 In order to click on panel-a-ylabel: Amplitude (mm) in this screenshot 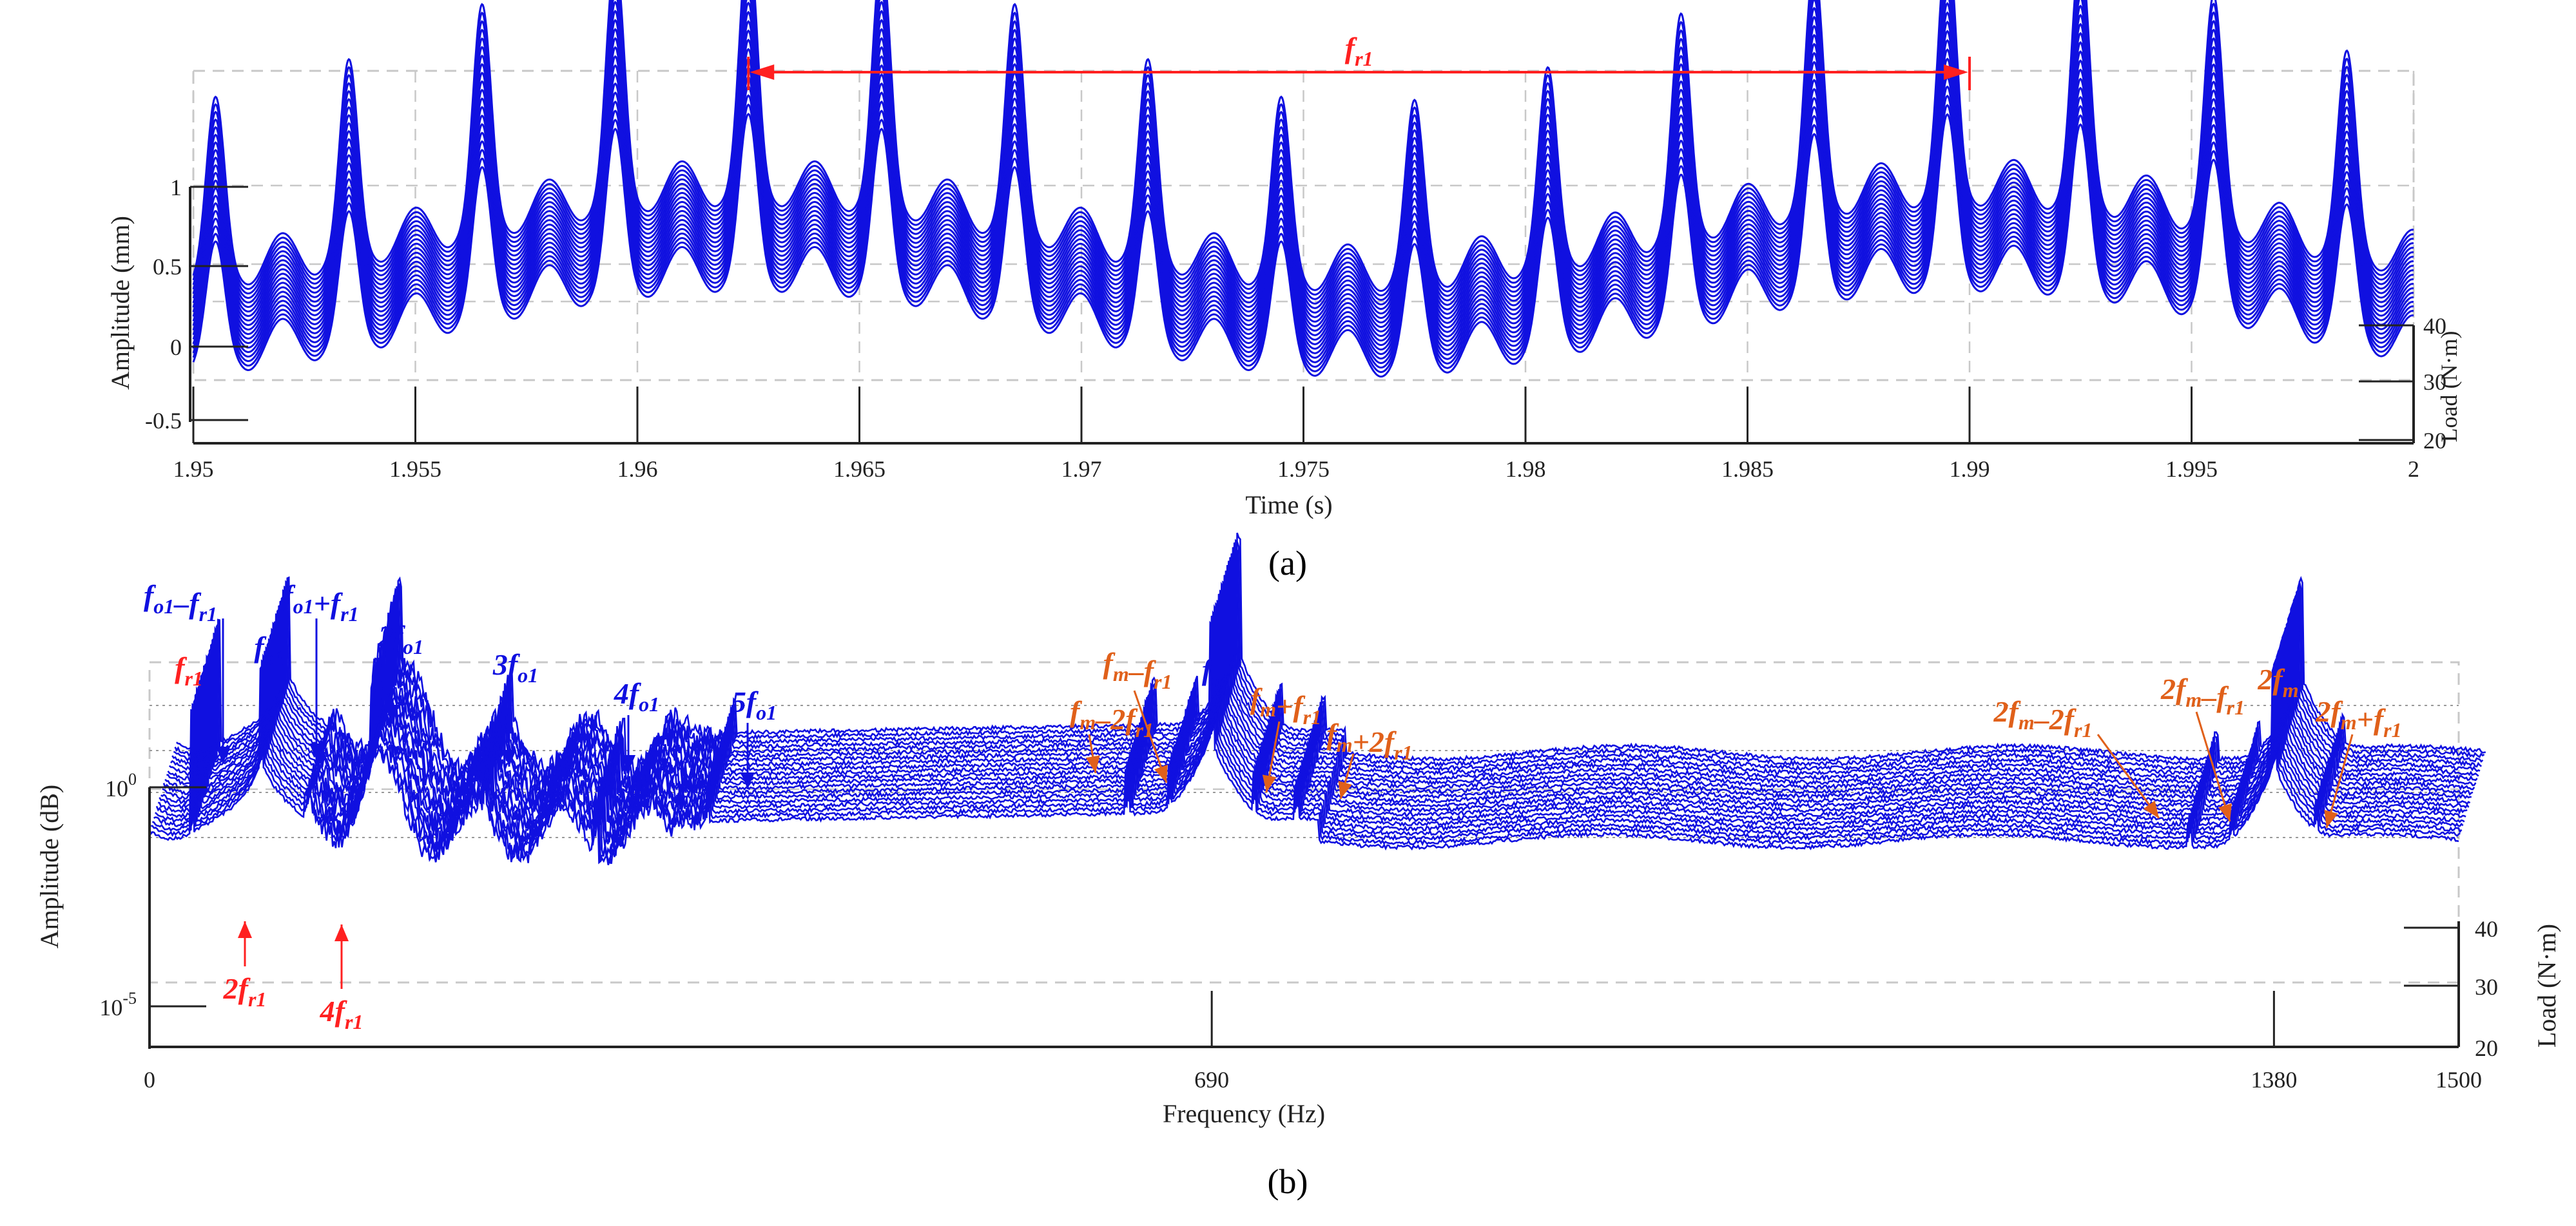, I will do `click(120, 303)`.